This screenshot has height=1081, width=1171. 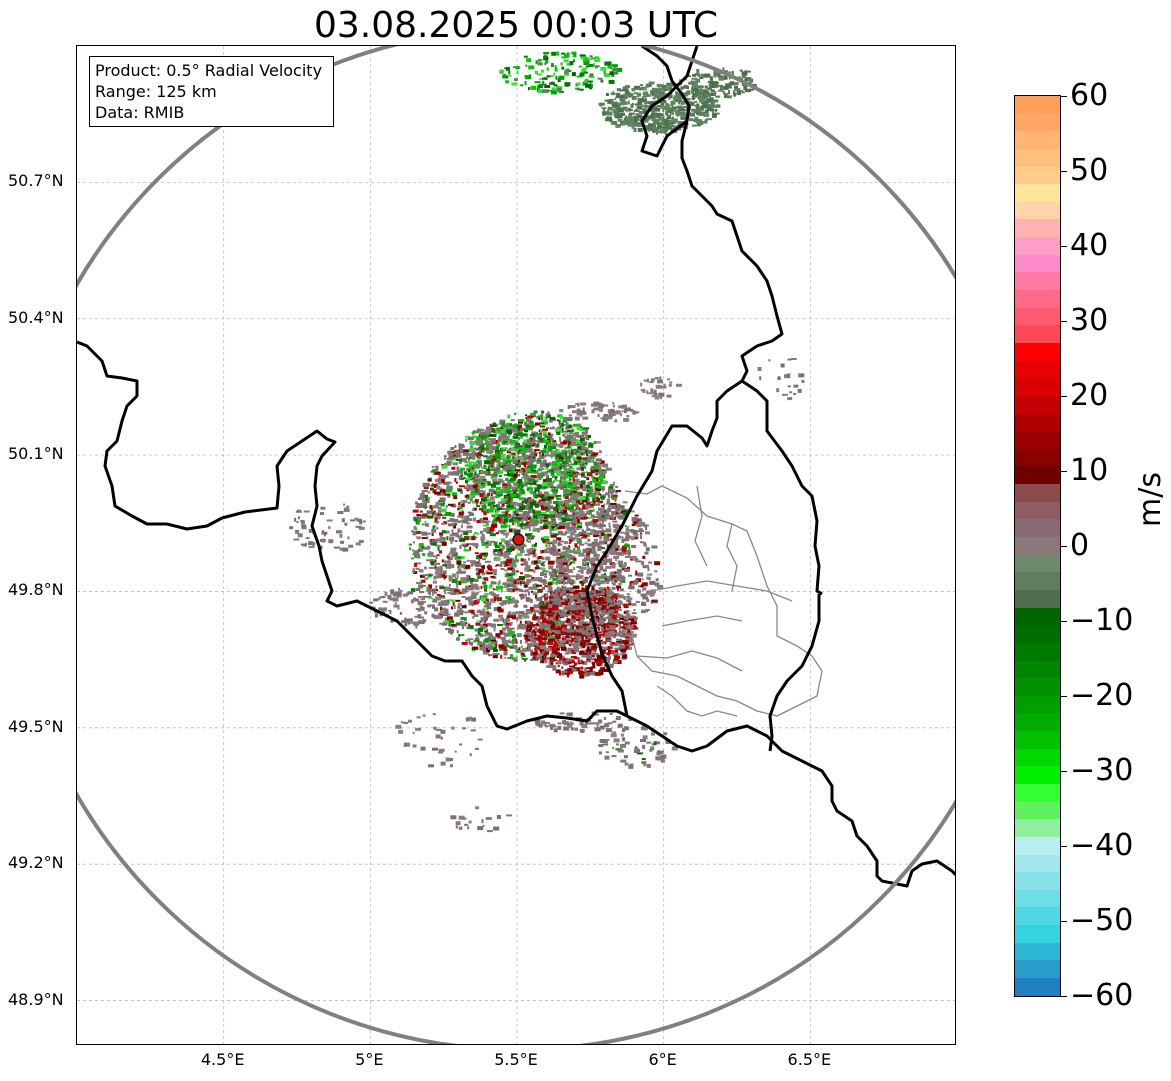 I want to click on lat-tick-label: 50.4°N, so click(x=36, y=317).